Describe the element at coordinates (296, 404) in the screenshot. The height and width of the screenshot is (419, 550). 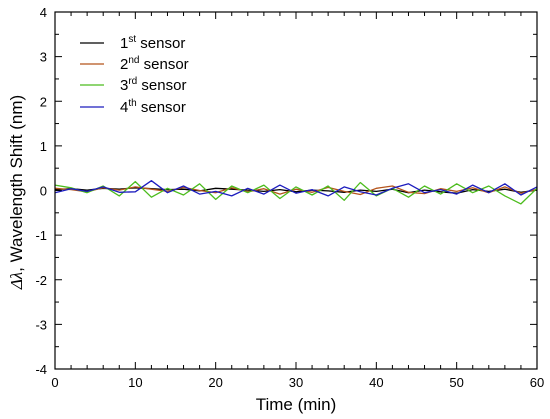
I see `x-axis-title: Time (min)` at that location.